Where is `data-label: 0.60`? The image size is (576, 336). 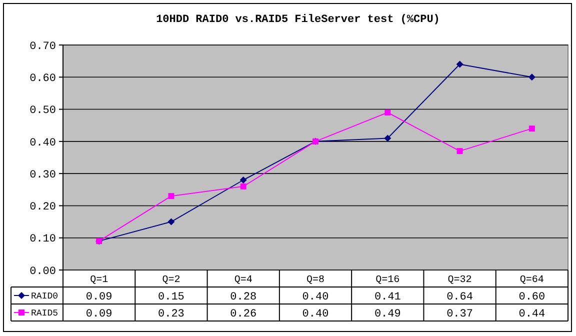
data-label: 0.60 is located at coordinates (532, 297).